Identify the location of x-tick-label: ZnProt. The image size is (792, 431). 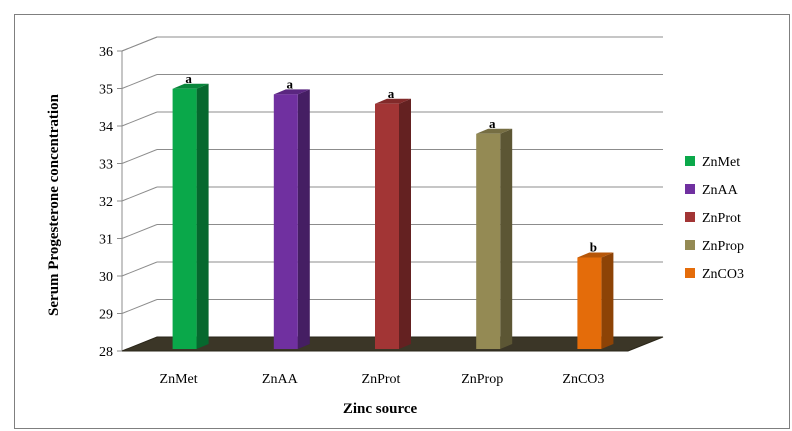
(381, 379).